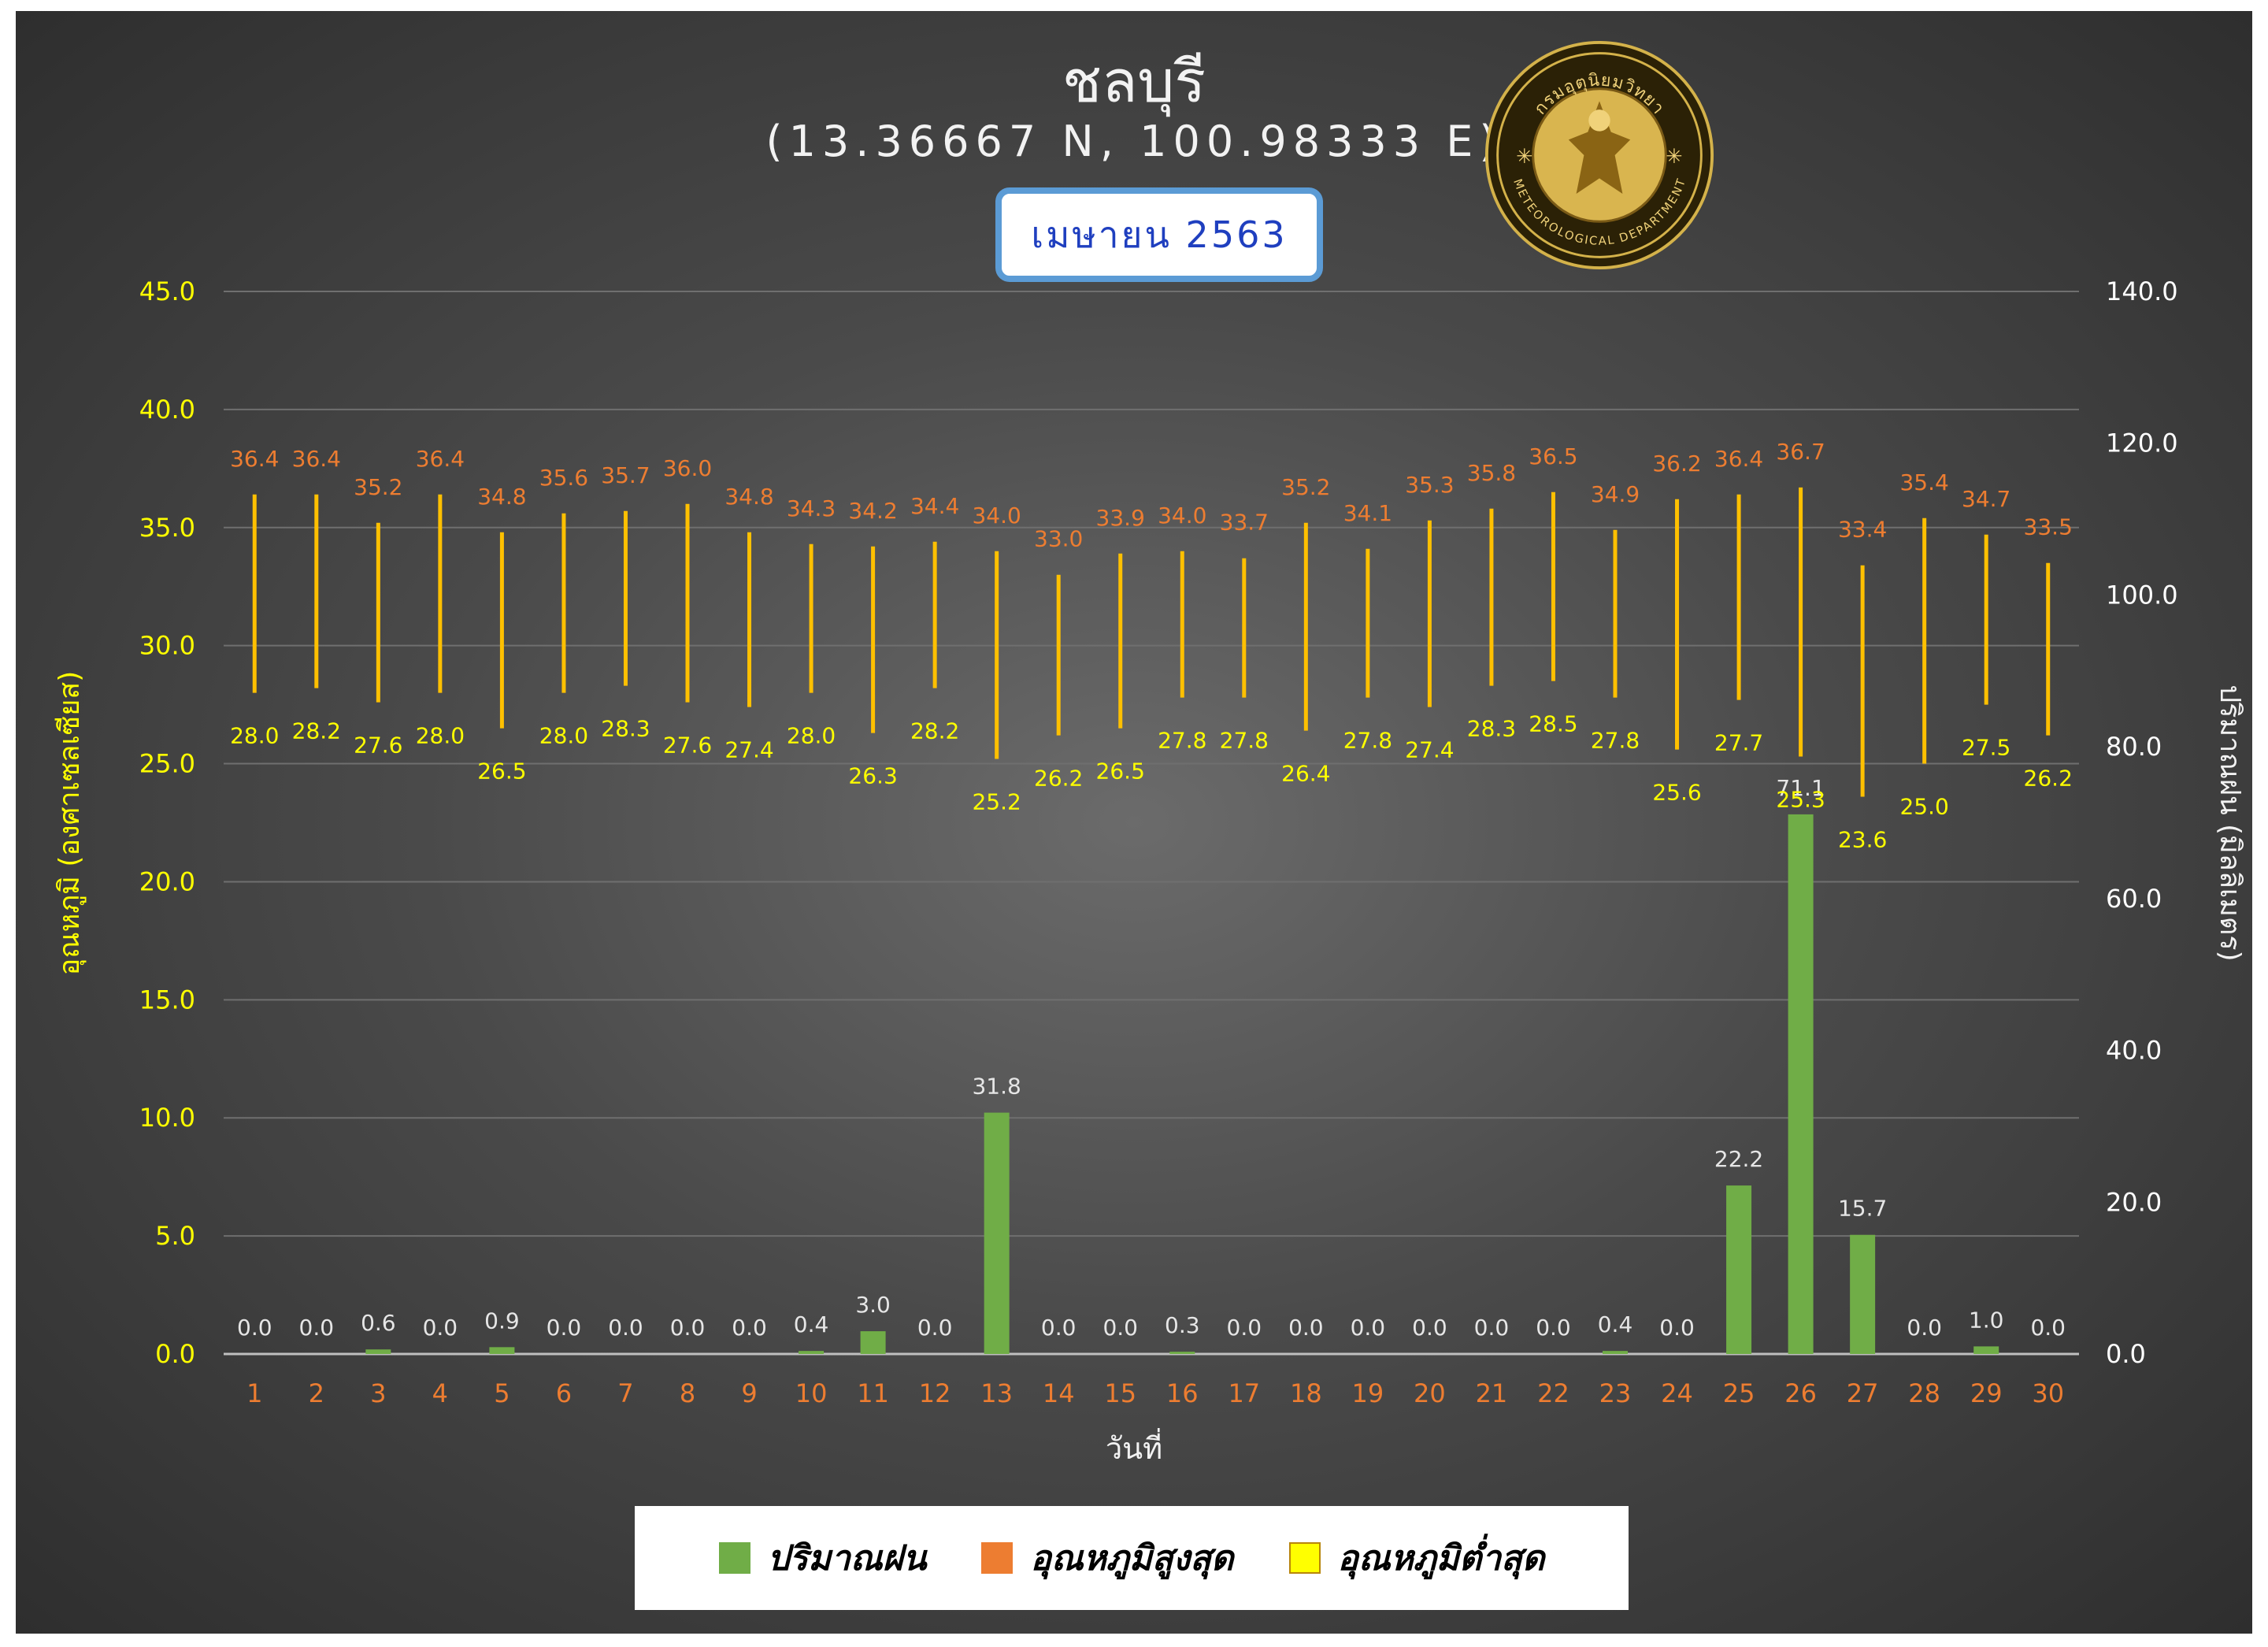  What do you see at coordinates (1739, 1393) in the screenshot?
I see `day-tick-label: 25` at bounding box center [1739, 1393].